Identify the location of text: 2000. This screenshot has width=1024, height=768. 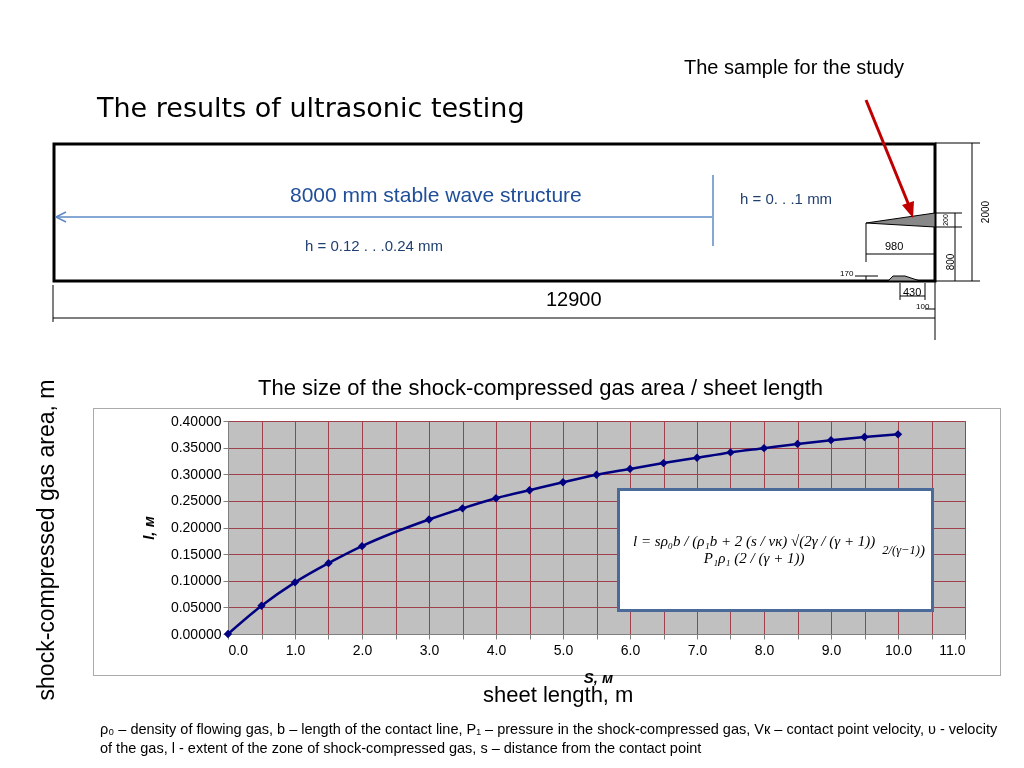
(985, 212).